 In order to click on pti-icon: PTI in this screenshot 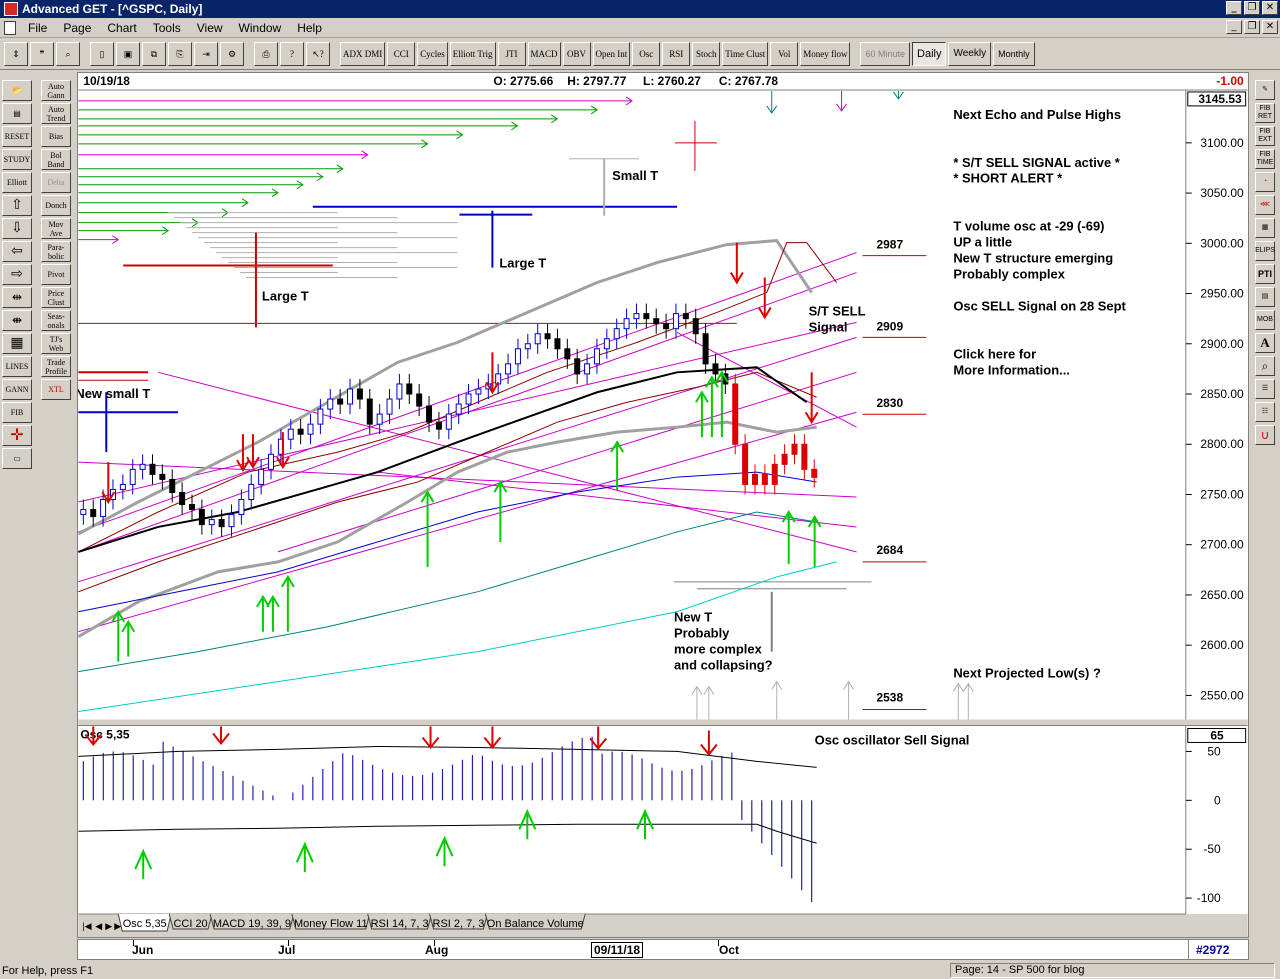, I will do `click(1265, 274)`.